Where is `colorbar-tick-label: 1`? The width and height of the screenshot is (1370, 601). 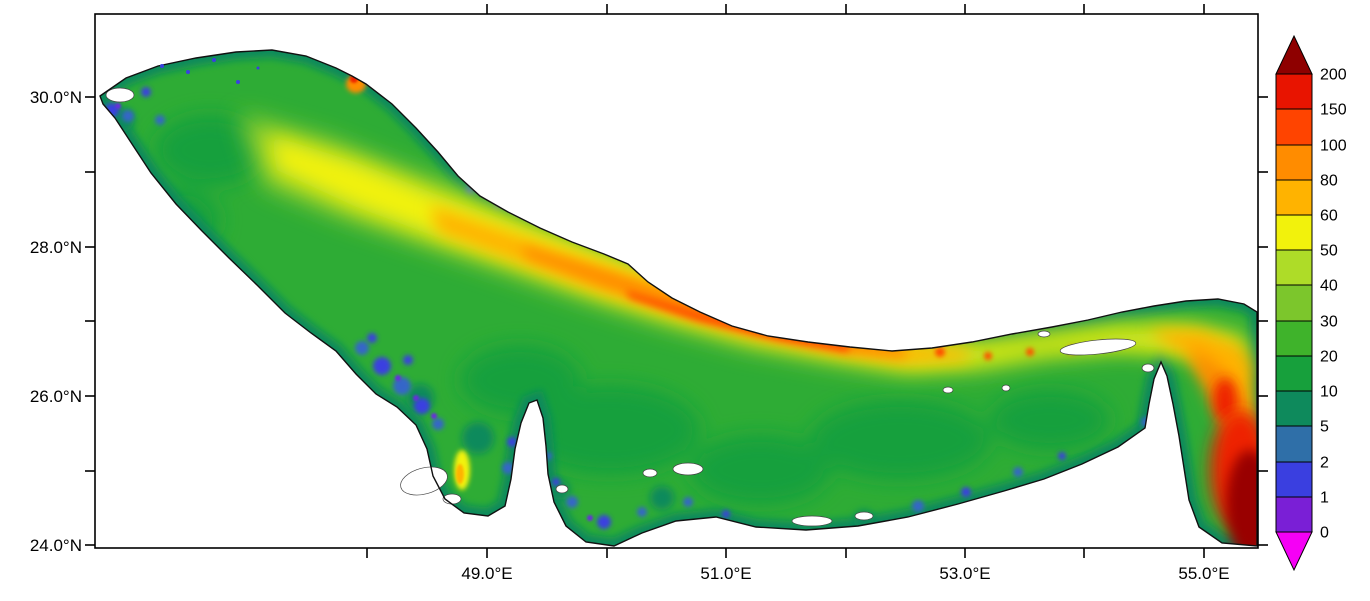
colorbar-tick-label: 1 is located at coordinates (1324, 498).